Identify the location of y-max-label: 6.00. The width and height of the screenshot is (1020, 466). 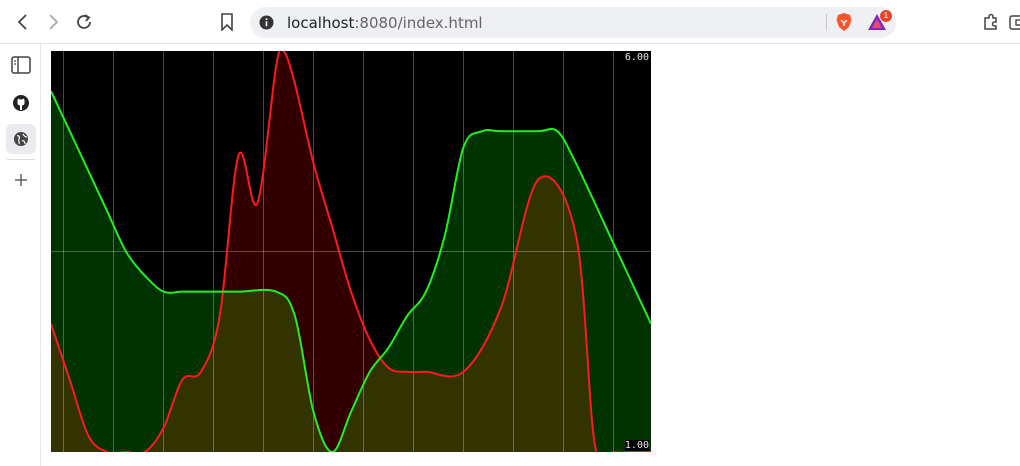
(636, 57).